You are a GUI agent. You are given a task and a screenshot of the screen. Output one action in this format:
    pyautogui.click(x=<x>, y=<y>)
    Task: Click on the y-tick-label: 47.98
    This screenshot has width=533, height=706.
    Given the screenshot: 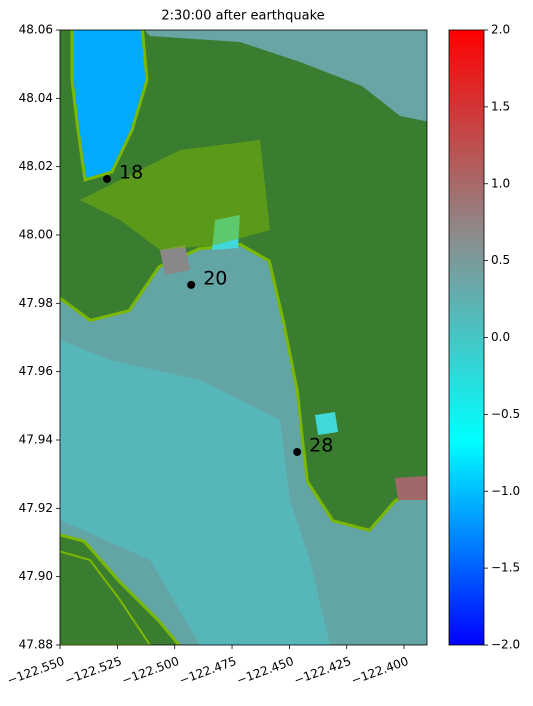 What is the action you would take?
    pyautogui.click(x=36, y=303)
    